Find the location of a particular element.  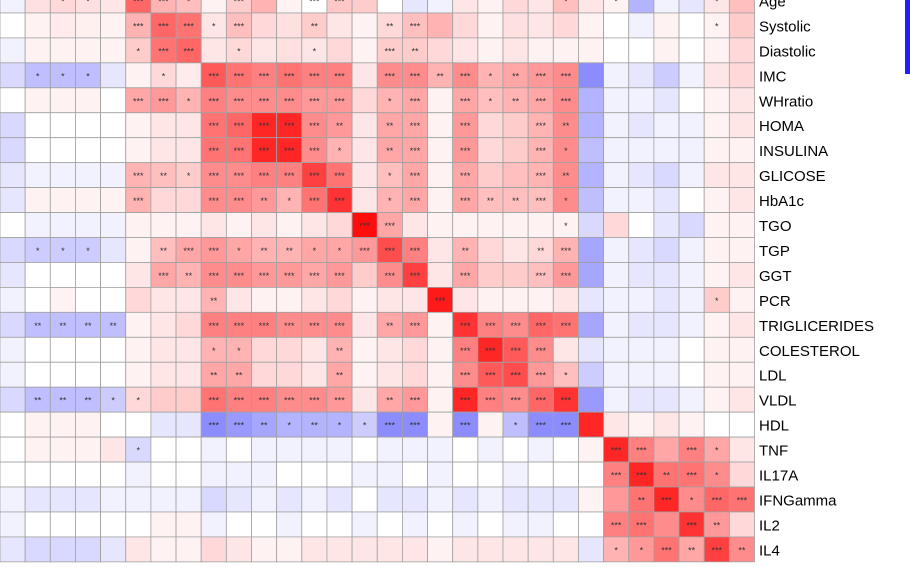

row-label: IFNGamma is located at coordinates (798, 500).